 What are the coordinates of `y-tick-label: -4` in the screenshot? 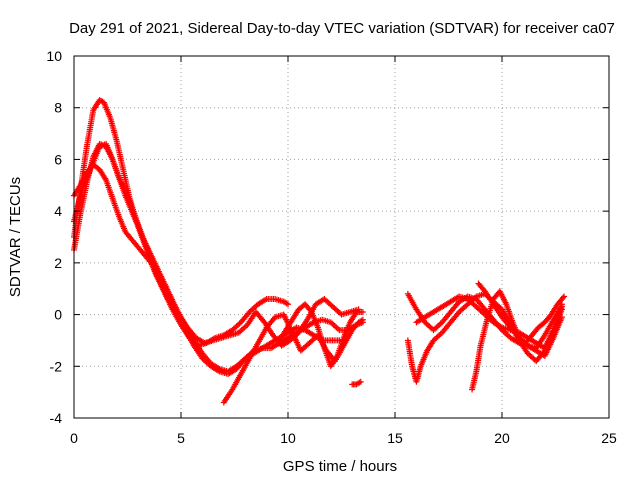 It's located at (56, 418).